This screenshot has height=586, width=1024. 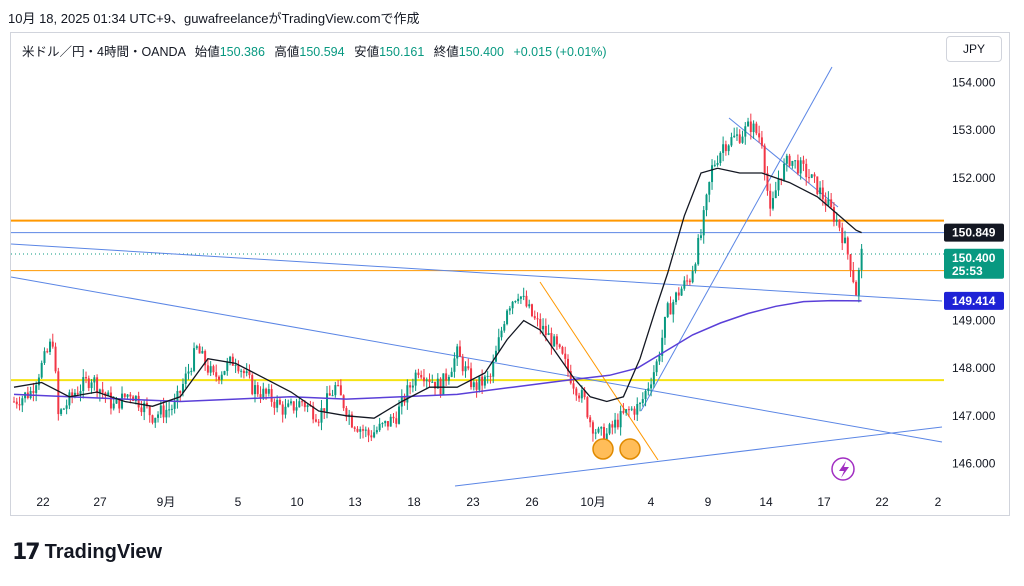 What do you see at coordinates (708, 502) in the screenshot?
I see `time-axis-label: 9` at bounding box center [708, 502].